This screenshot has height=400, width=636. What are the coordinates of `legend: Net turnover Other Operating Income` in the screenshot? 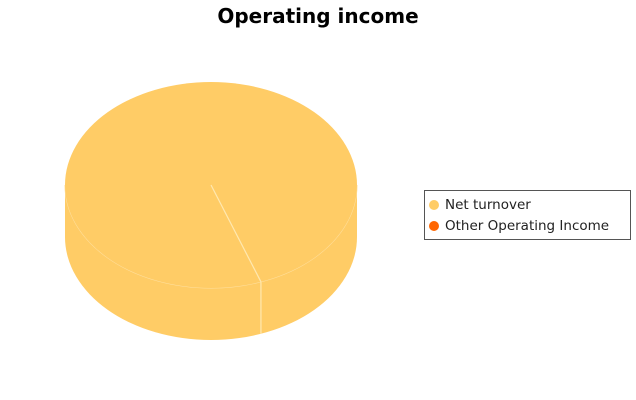 It's located at (527, 215).